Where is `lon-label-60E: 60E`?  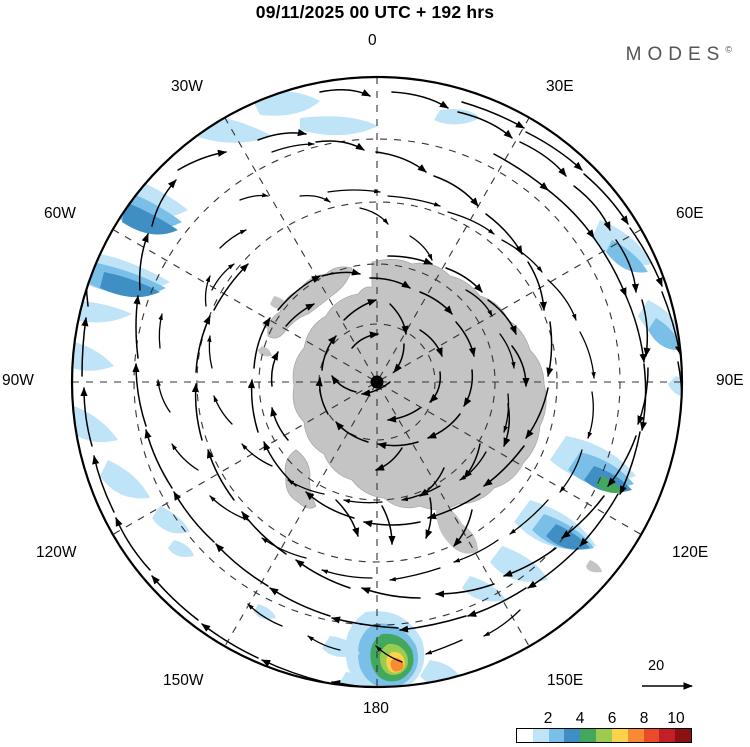
lon-label-60E: 60E is located at coordinates (690, 213).